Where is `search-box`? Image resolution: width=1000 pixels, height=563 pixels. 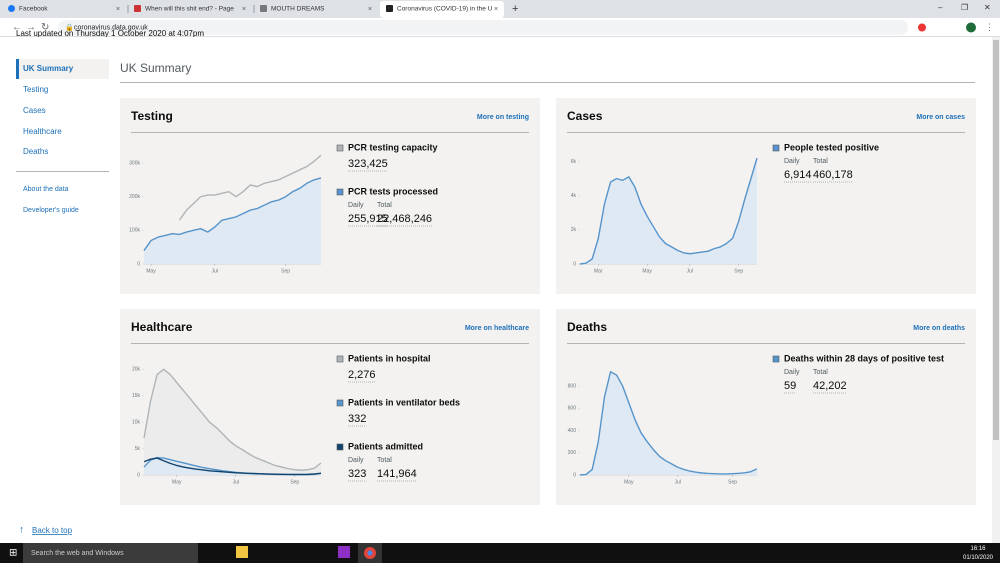
search-box is located at coordinates (110, 553).